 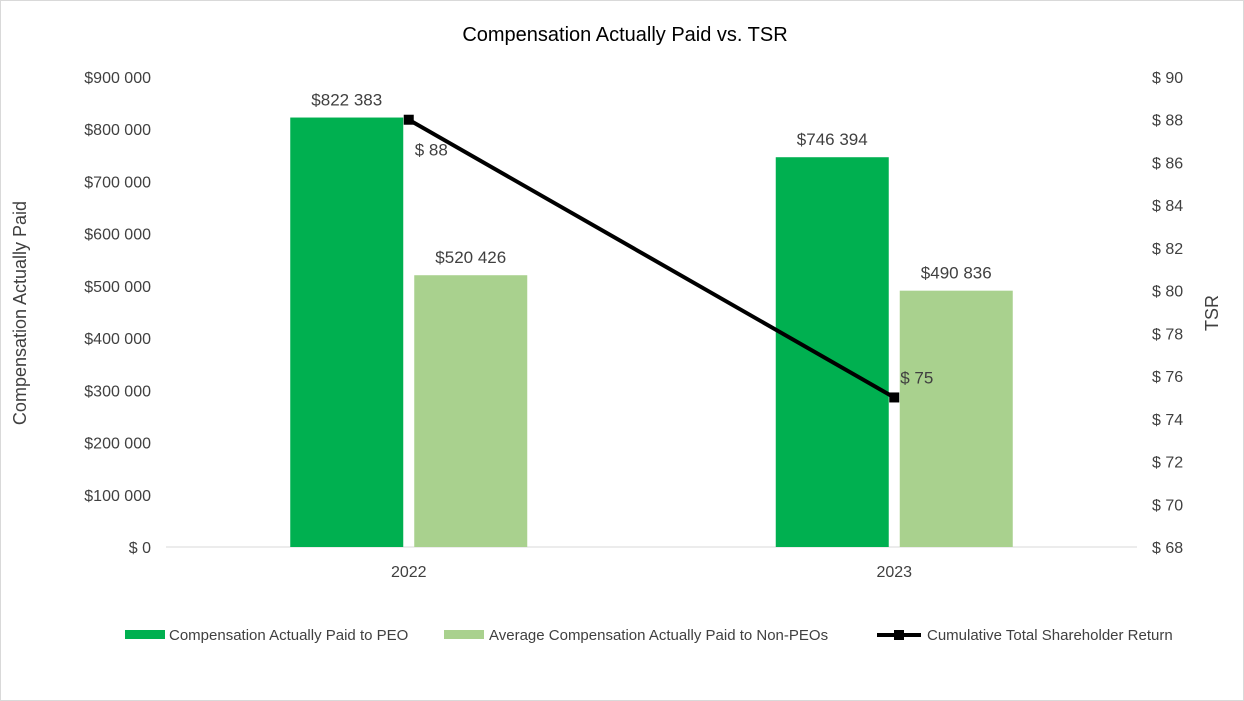 What do you see at coordinates (117, 182) in the screenshot?
I see `left-tick-label: $700 000` at bounding box center [117, 182].